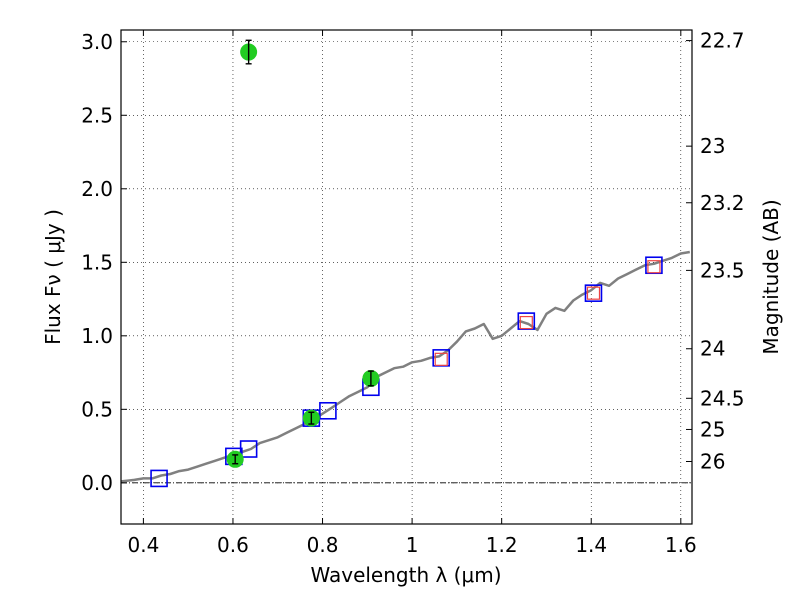  I want to click on x-tick-label: 1.2, so click(502, 545).